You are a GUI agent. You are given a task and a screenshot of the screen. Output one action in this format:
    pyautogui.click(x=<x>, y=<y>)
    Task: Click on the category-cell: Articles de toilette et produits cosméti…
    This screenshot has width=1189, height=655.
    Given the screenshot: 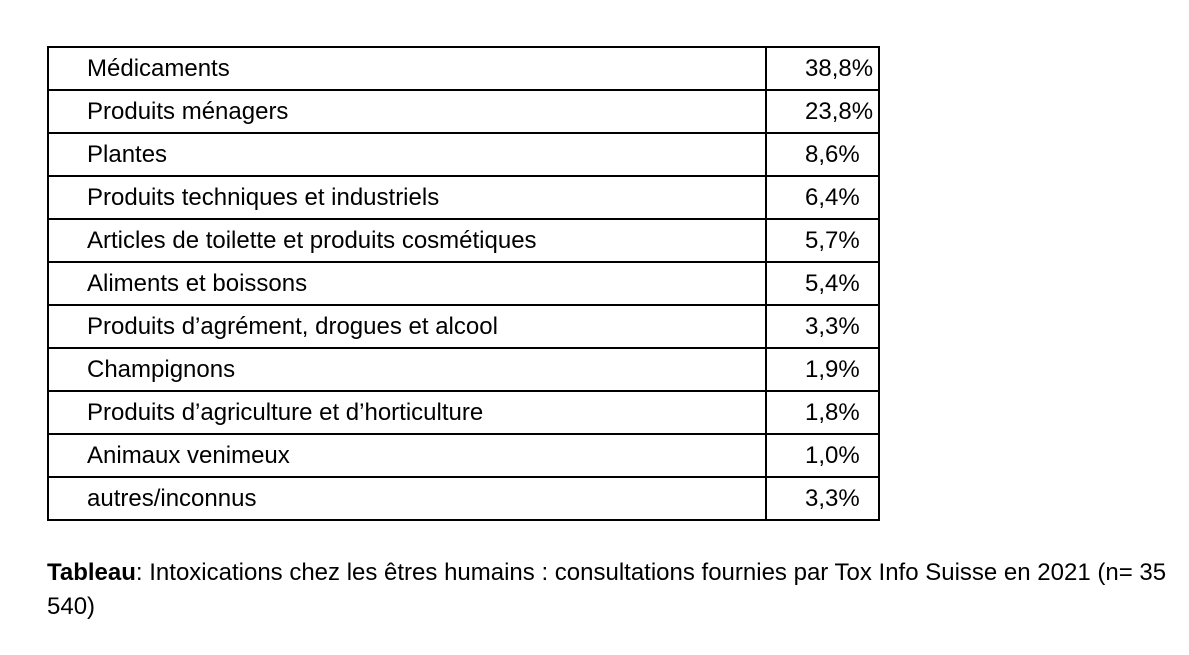 What is the action you would take?
    pyautogui.click(x=407, y=240)
    